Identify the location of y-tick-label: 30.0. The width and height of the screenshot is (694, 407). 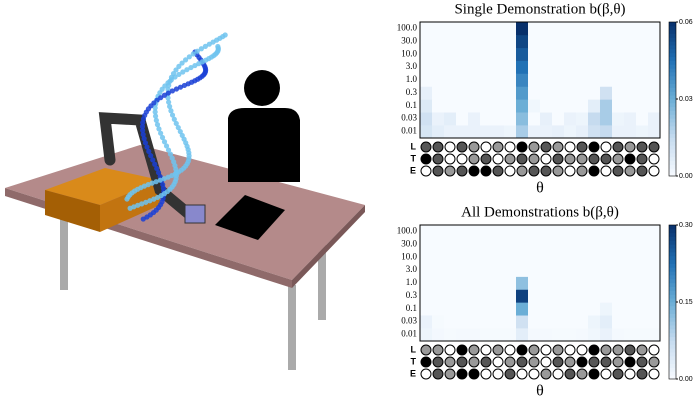
(409, 243).